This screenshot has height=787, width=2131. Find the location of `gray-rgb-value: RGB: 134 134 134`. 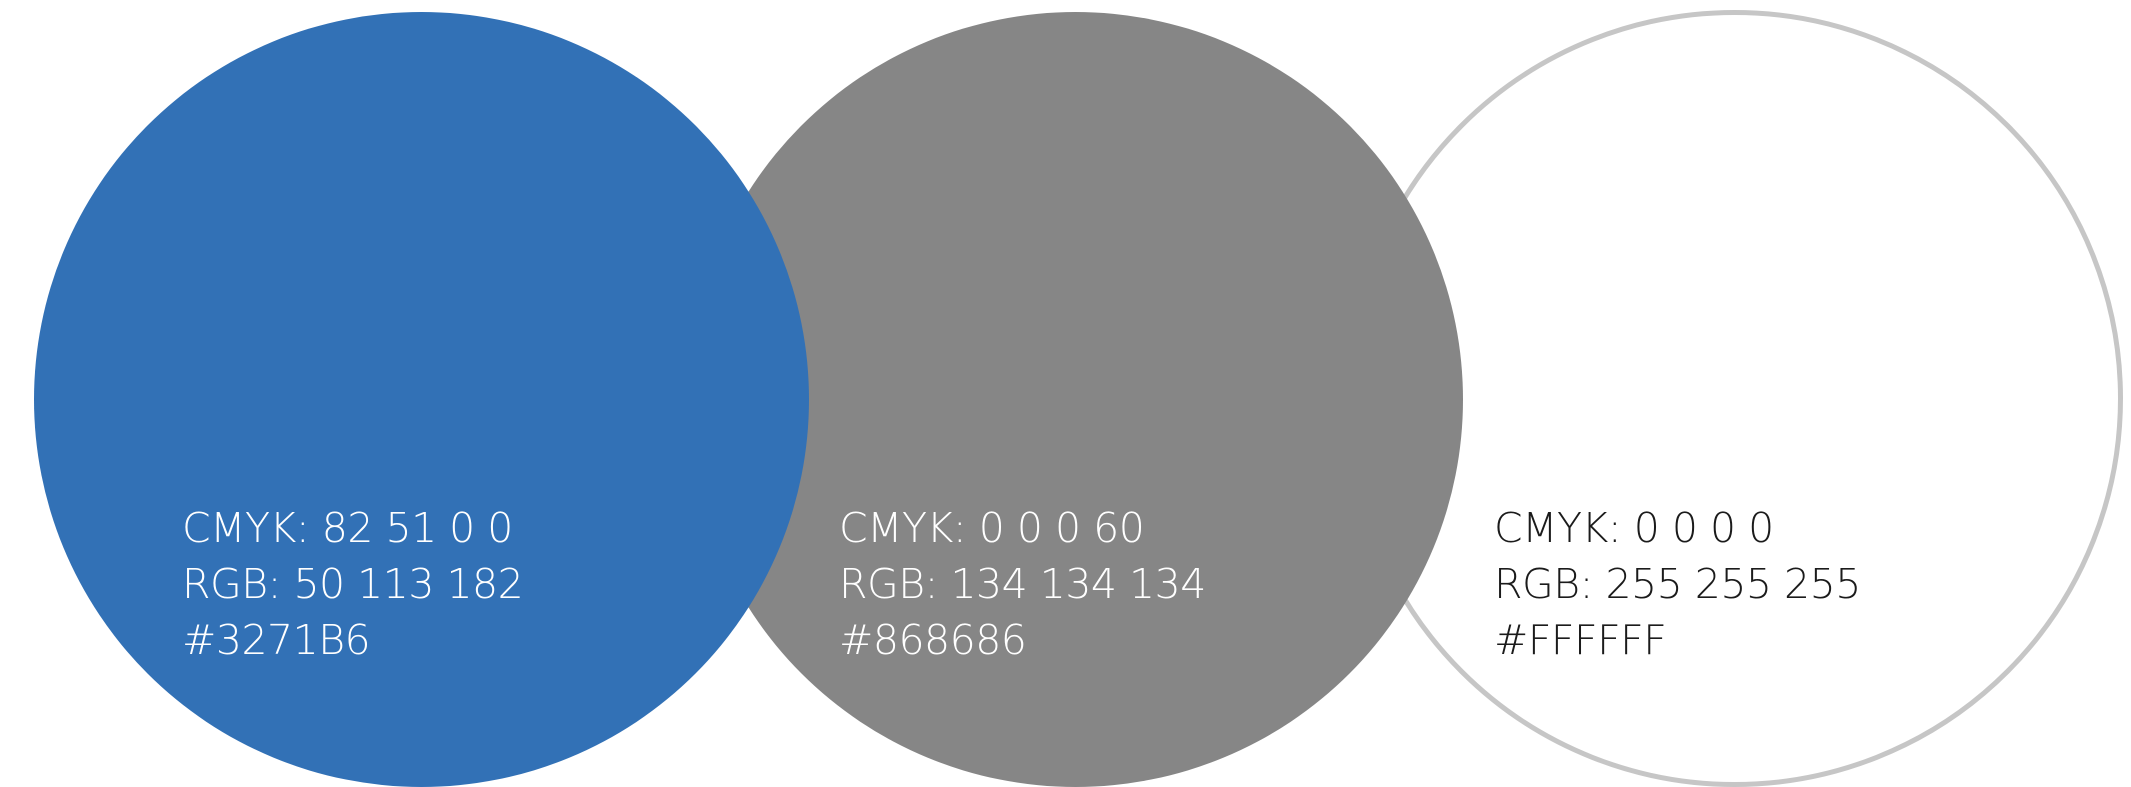

gray-rgb-value: RGB: 134 134 134 is located at coordinates (1022, 584).